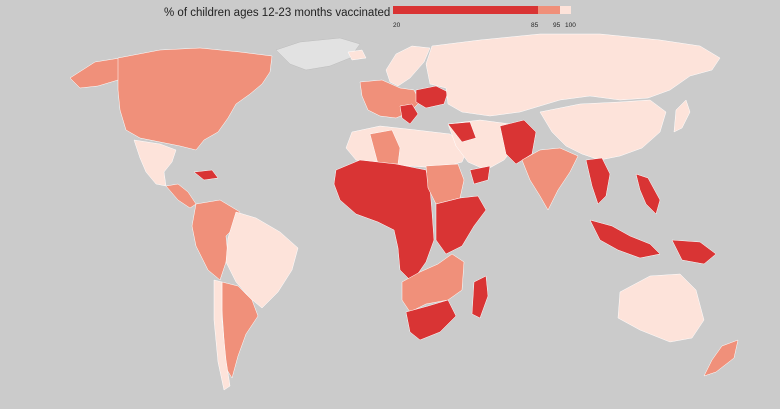  I want to click on region-southern-cone, so click(240, 330).